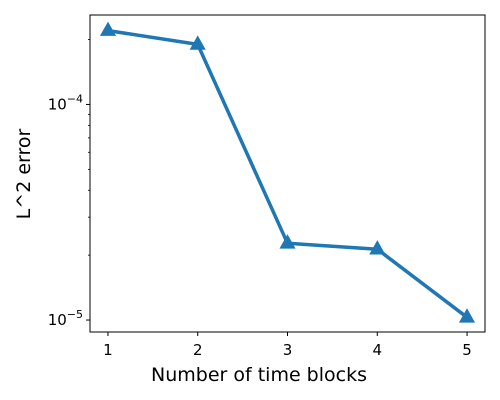  What do you see at coordinates (198, 350) in the screenshot?
I see `x-tick-label: 2` at bounding box center [198, 350].